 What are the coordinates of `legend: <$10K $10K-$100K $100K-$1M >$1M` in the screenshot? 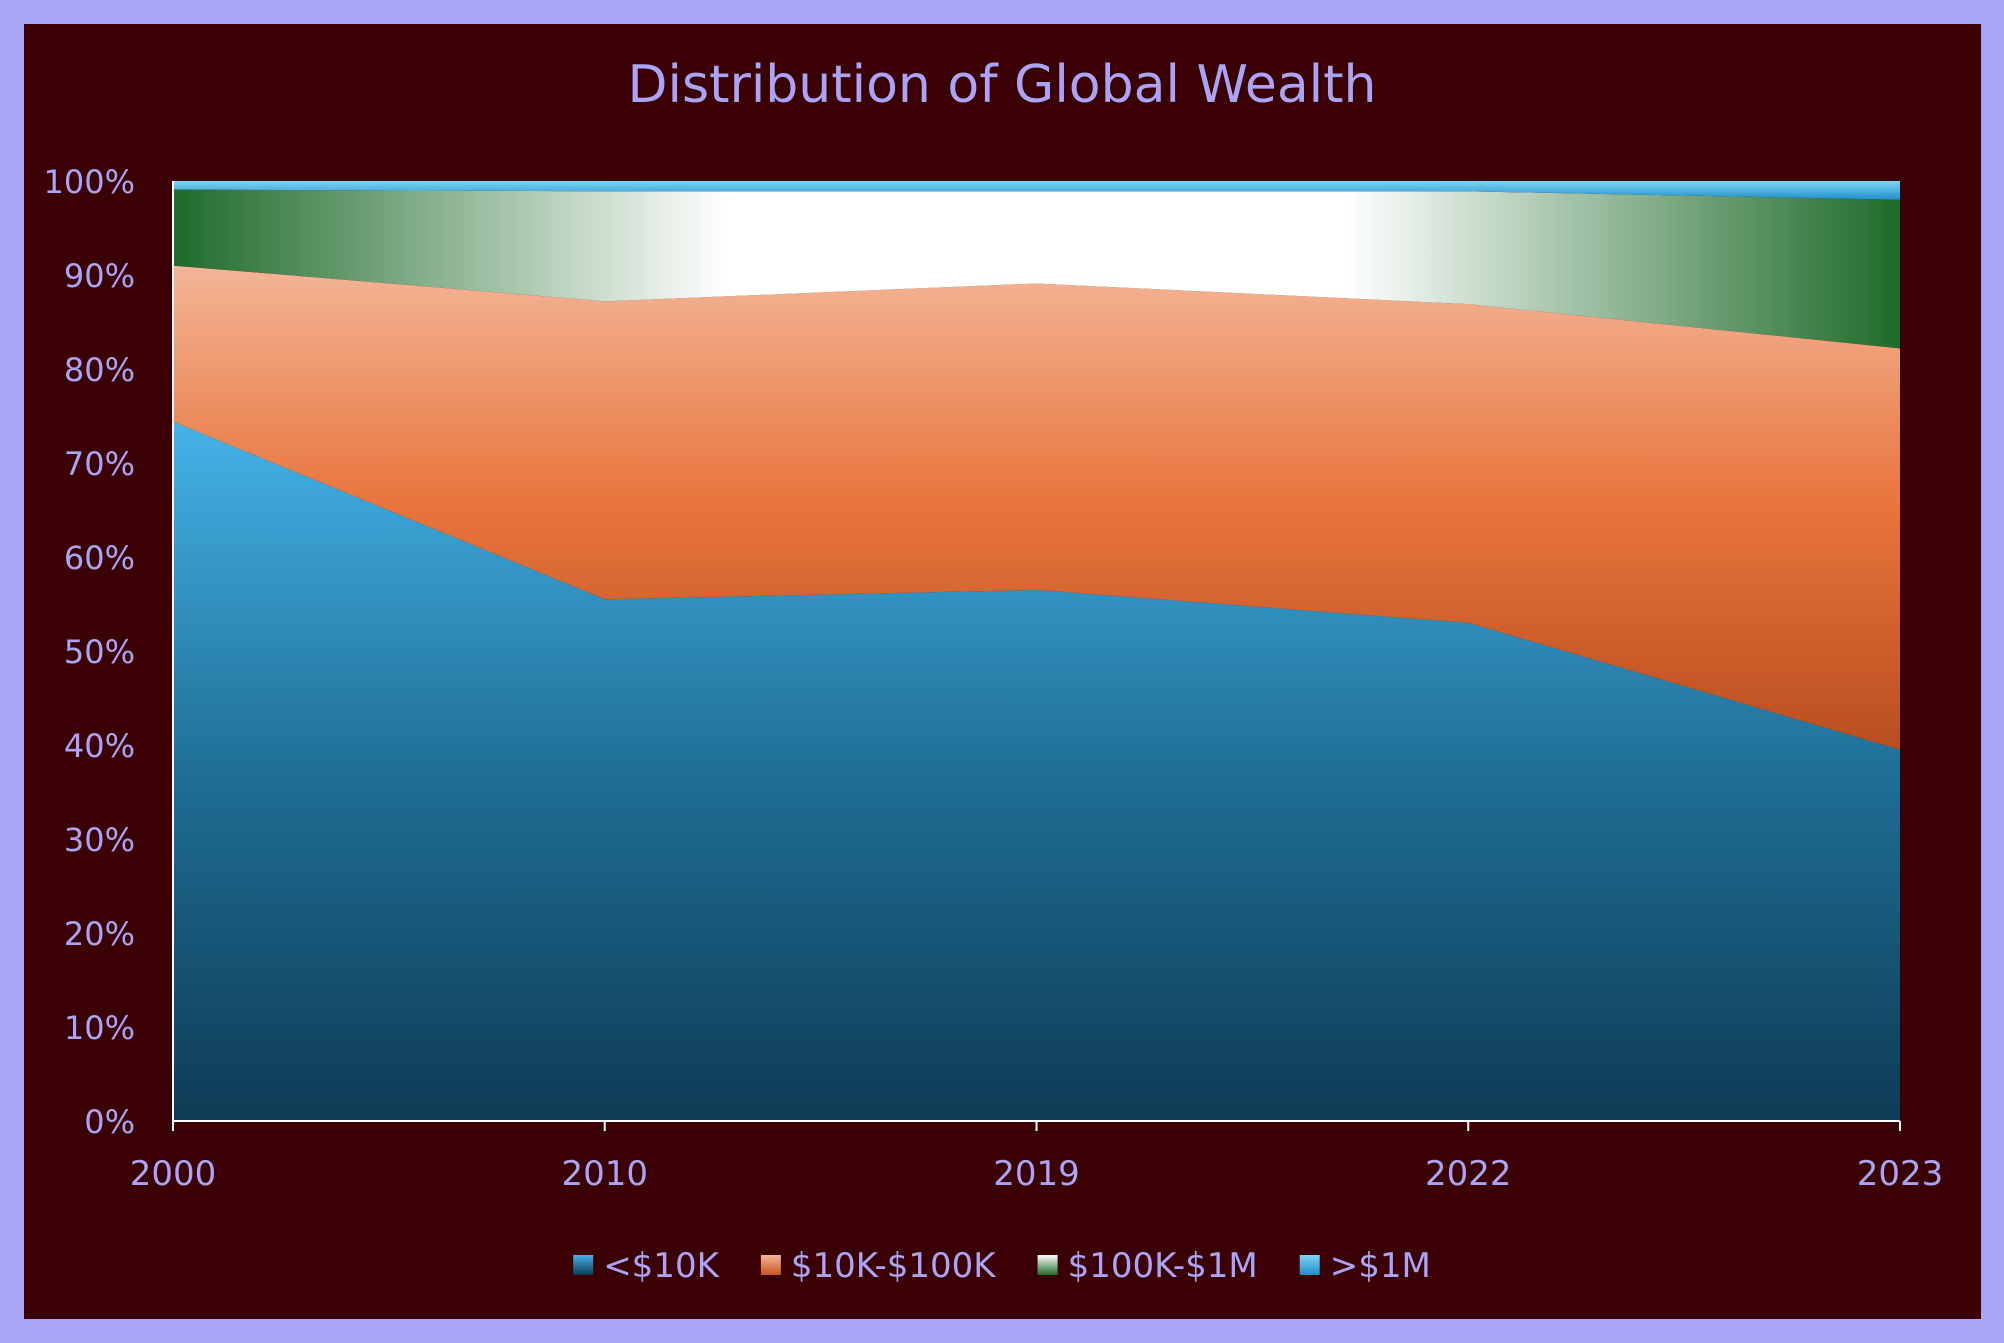 It's located at (1002, 1266).